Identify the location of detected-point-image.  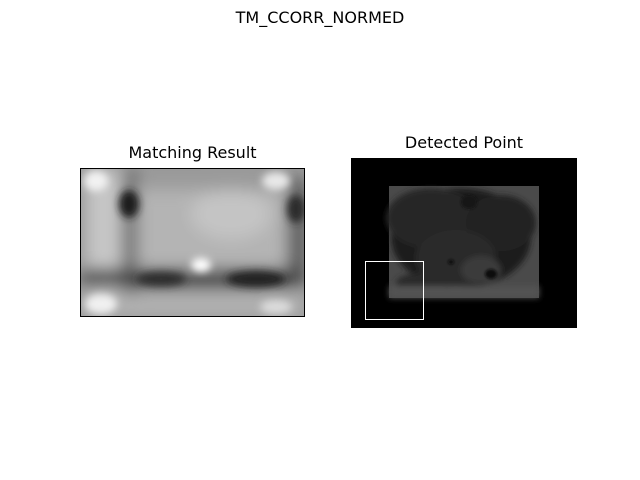
(464, 243).